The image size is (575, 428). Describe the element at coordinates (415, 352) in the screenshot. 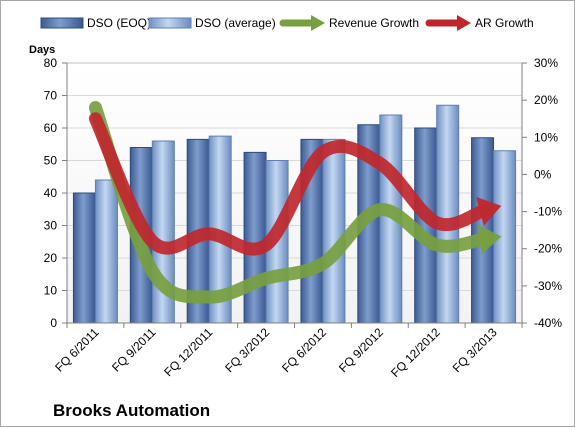

I see `x-tick-label: FQ 12/2012` at that location.